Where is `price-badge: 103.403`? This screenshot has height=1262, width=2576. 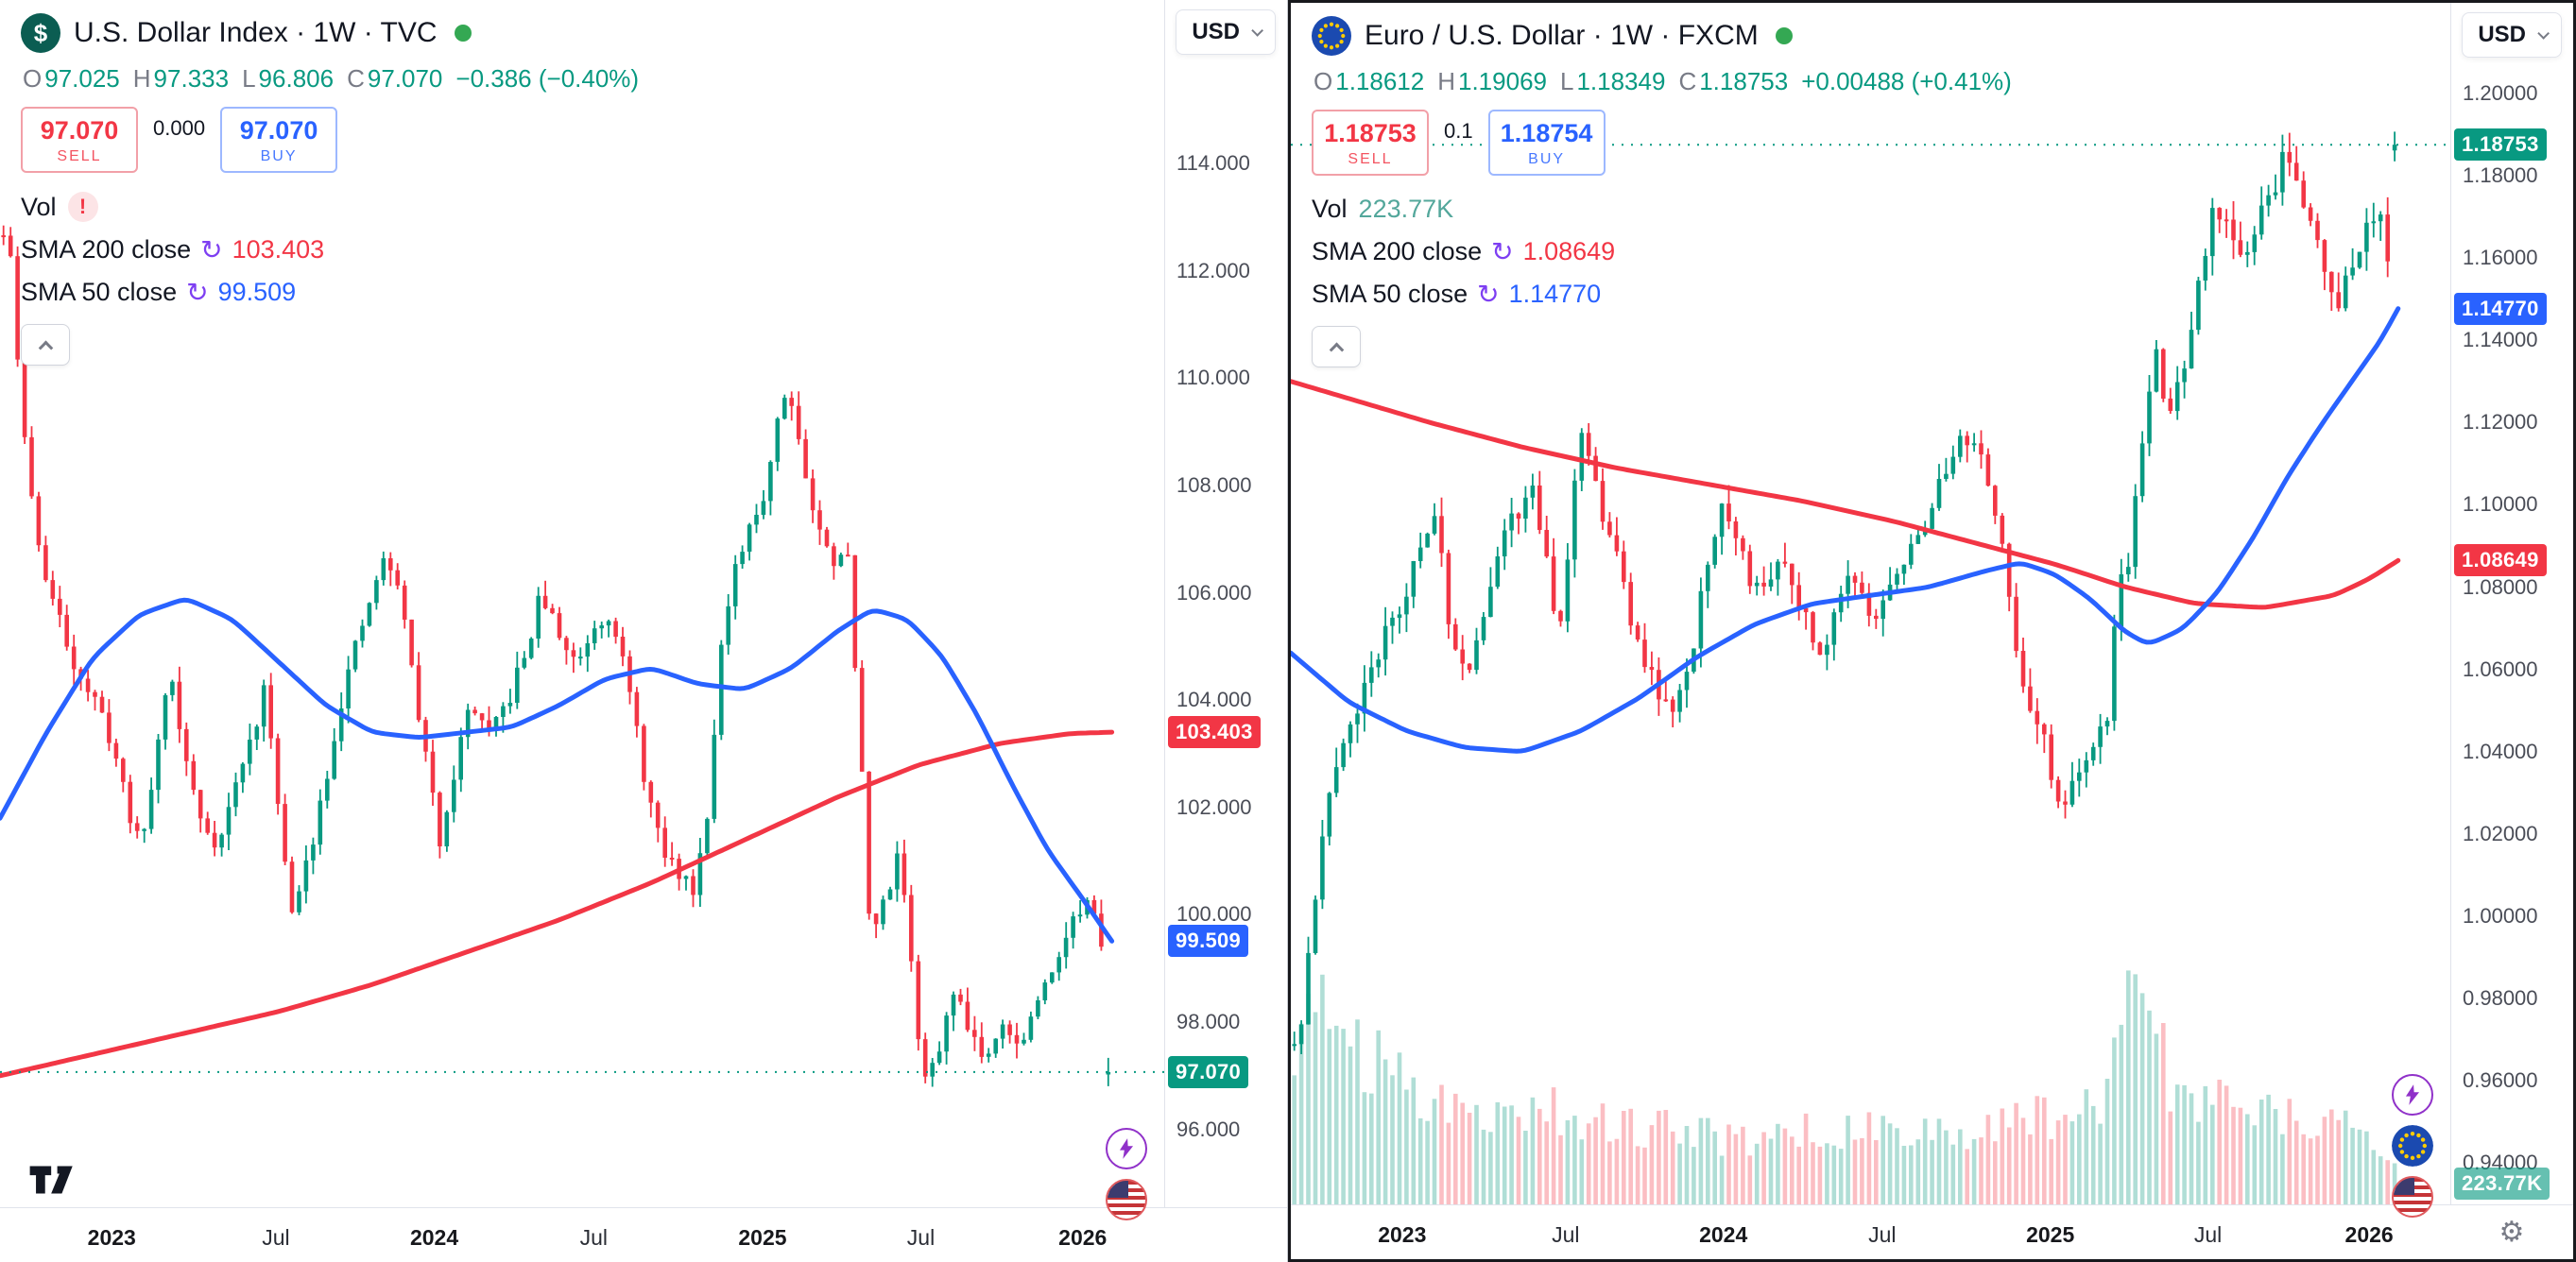
price-badge: 103.403 is located at coordinates (1214, 733).